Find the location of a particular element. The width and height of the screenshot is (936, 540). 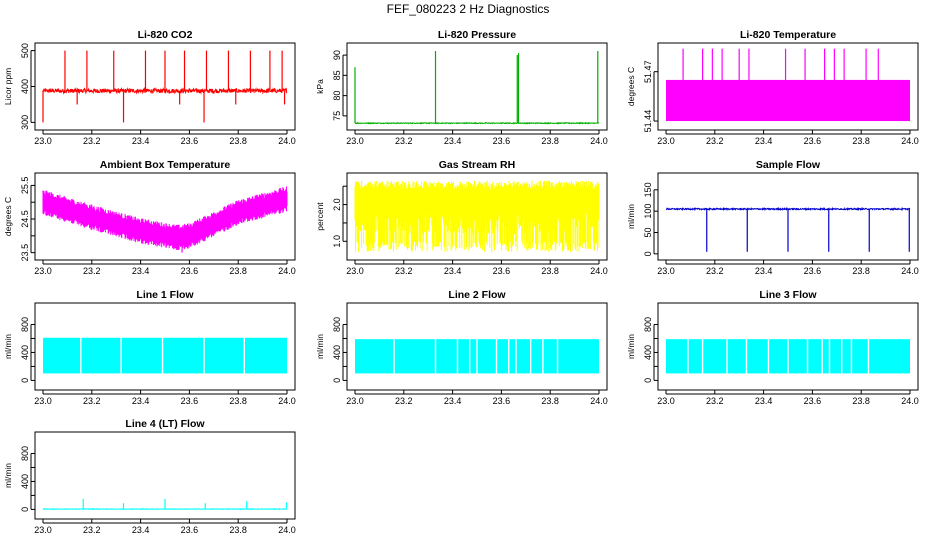

series-li-820-pressure is located at coordinates (477, 88).